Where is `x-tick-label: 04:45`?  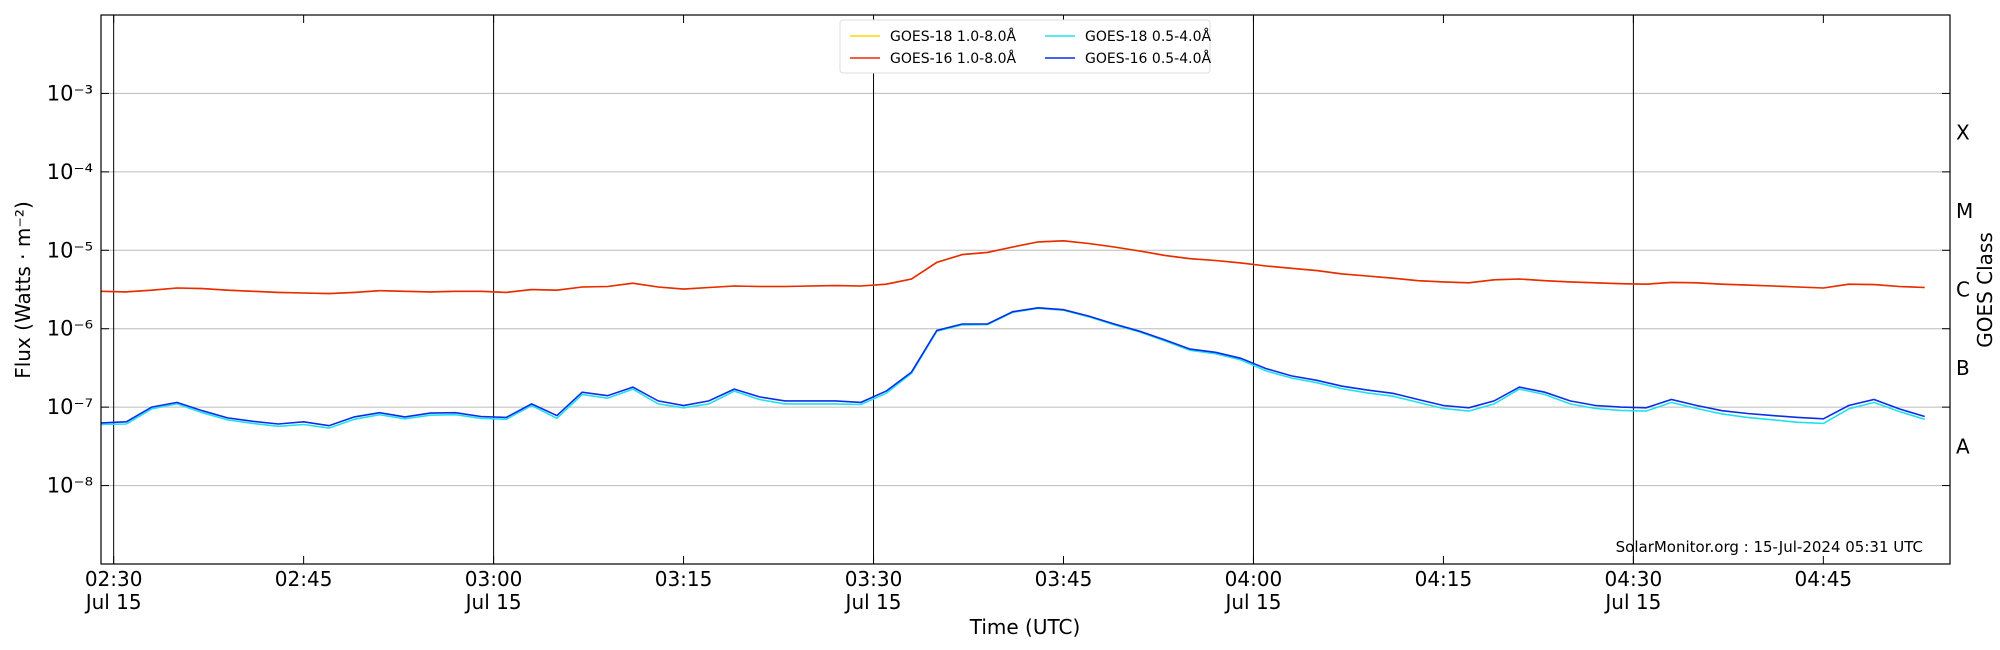
x-tick-label: 04:45 is located at coordinates (1823, 579).